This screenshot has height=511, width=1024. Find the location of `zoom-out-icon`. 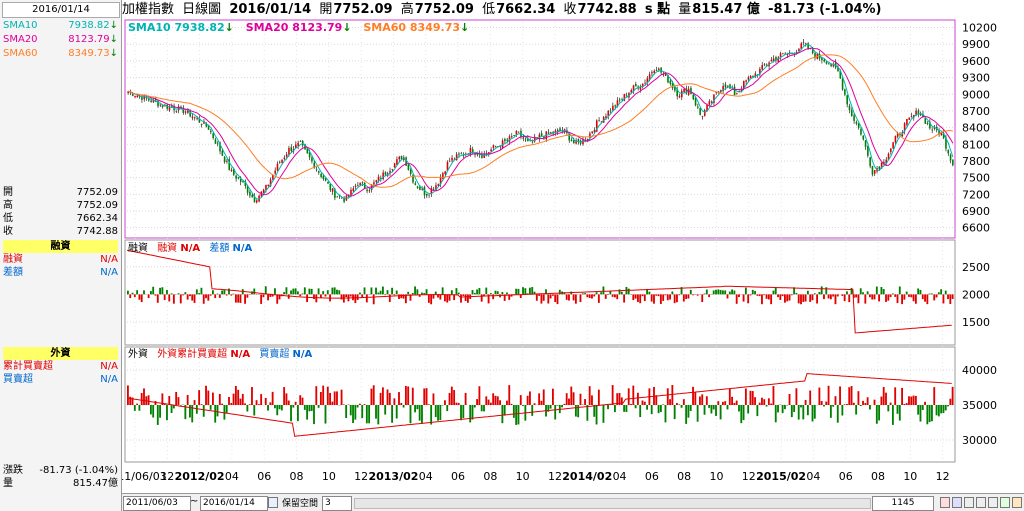

zoom-out-icon is located at coordinates (957, 502).